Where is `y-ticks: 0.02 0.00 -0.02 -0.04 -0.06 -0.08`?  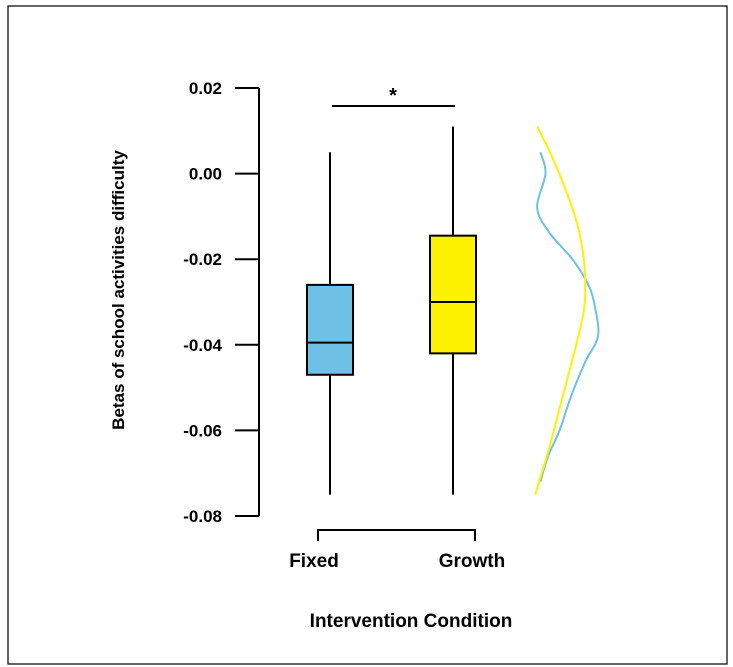 y-ticks: 0.02 0.00 -0.02 -0.04 -0.06 -0.08 is located at coordinates (221, 302).